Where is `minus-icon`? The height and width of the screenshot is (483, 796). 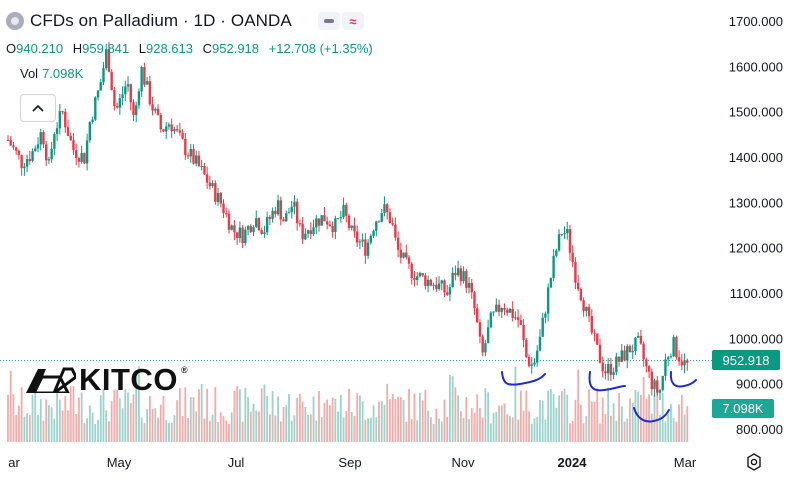
minus-icon is located at coordinates (328, 21).